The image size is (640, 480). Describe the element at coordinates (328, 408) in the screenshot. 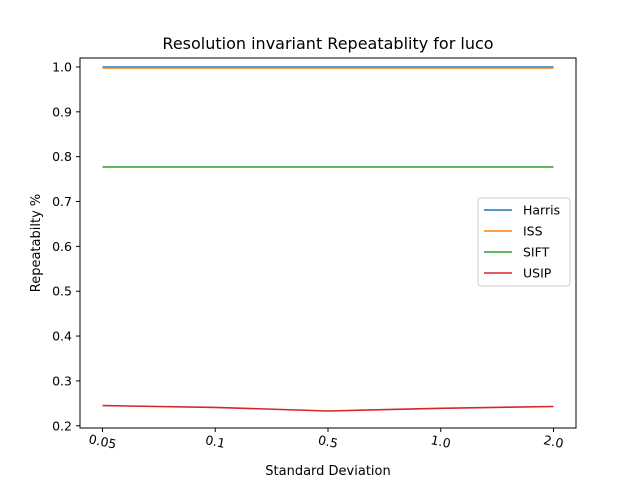

I see `series-line-usip` at that location.